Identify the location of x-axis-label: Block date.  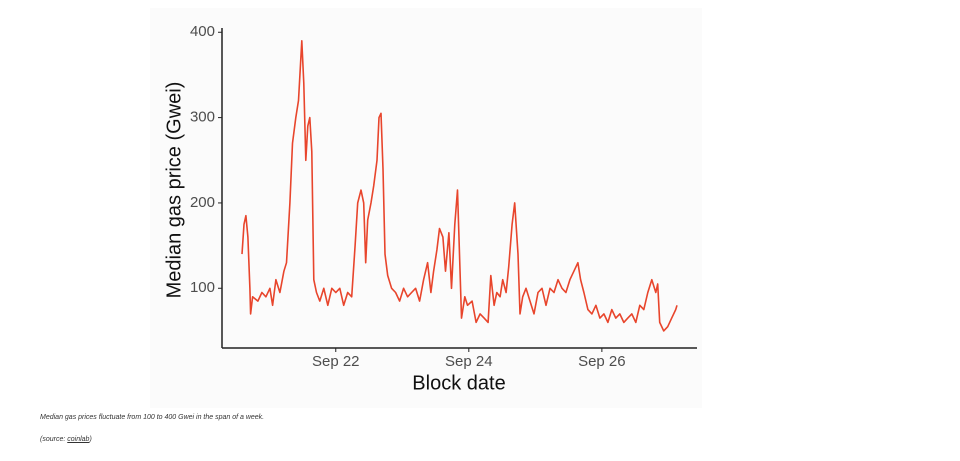
(458, 383).